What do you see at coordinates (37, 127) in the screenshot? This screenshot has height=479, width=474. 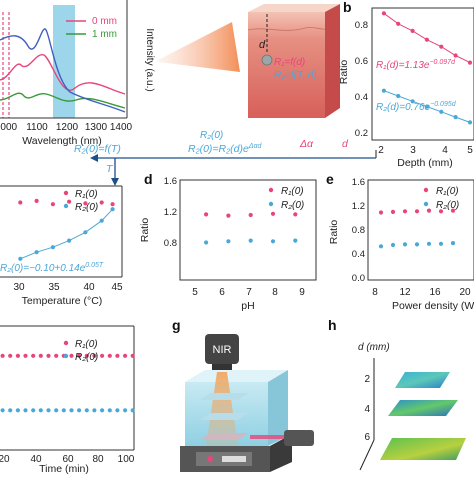 I see `x-tick-label: 1100` at bounding box center [37, 127].